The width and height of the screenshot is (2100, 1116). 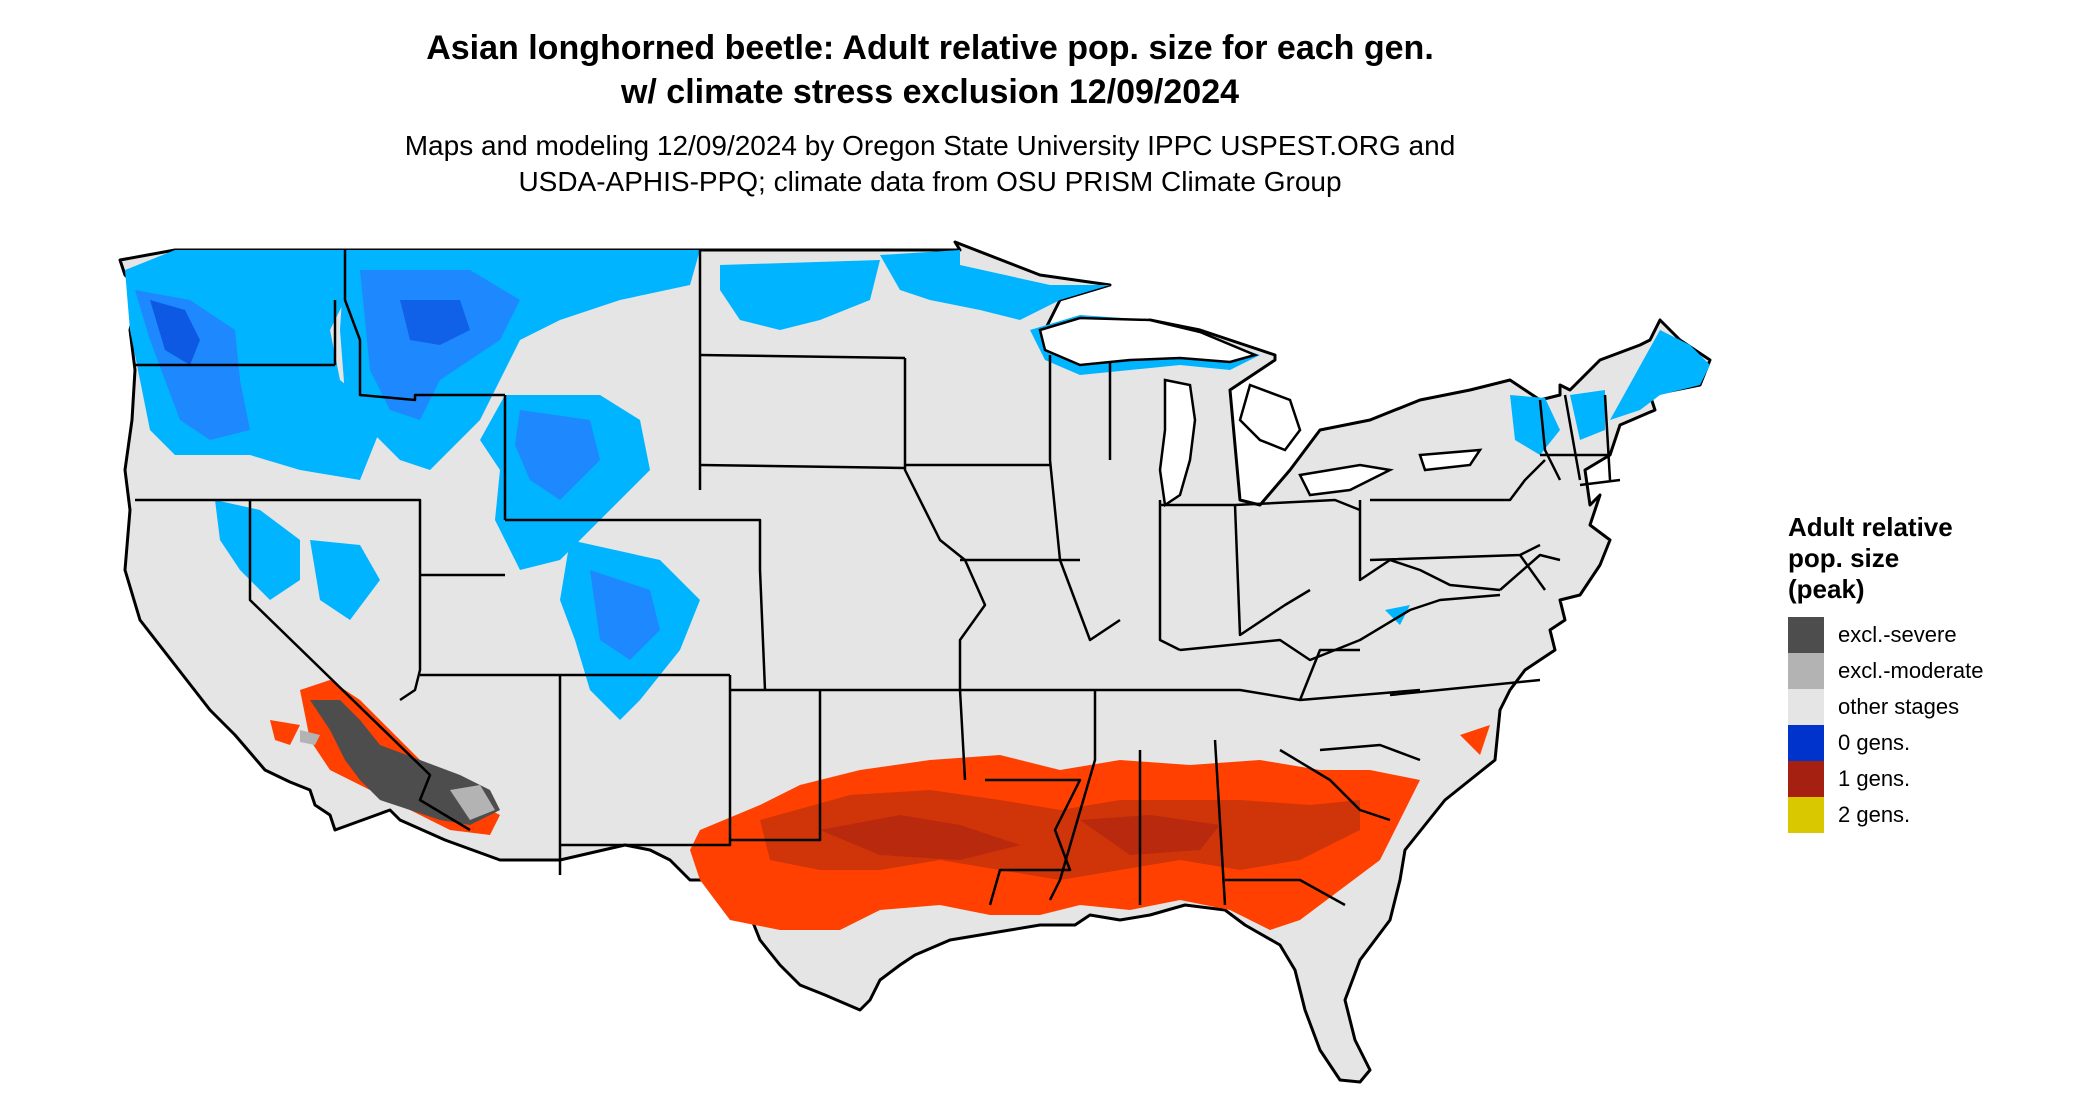 I want to click on lake-erie, so click(x=1346, y=480).